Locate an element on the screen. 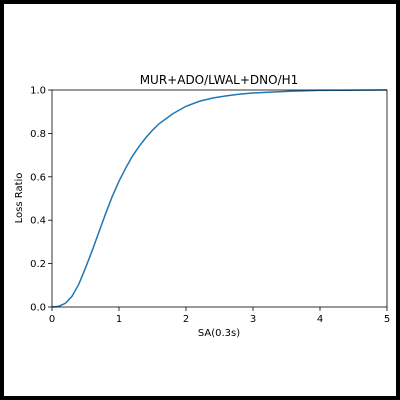 The height and width of the screenshot is (400, 400). chart-title: MUR+ADO/LWAL+DNO/H1 is located at coordinates (219, 80).